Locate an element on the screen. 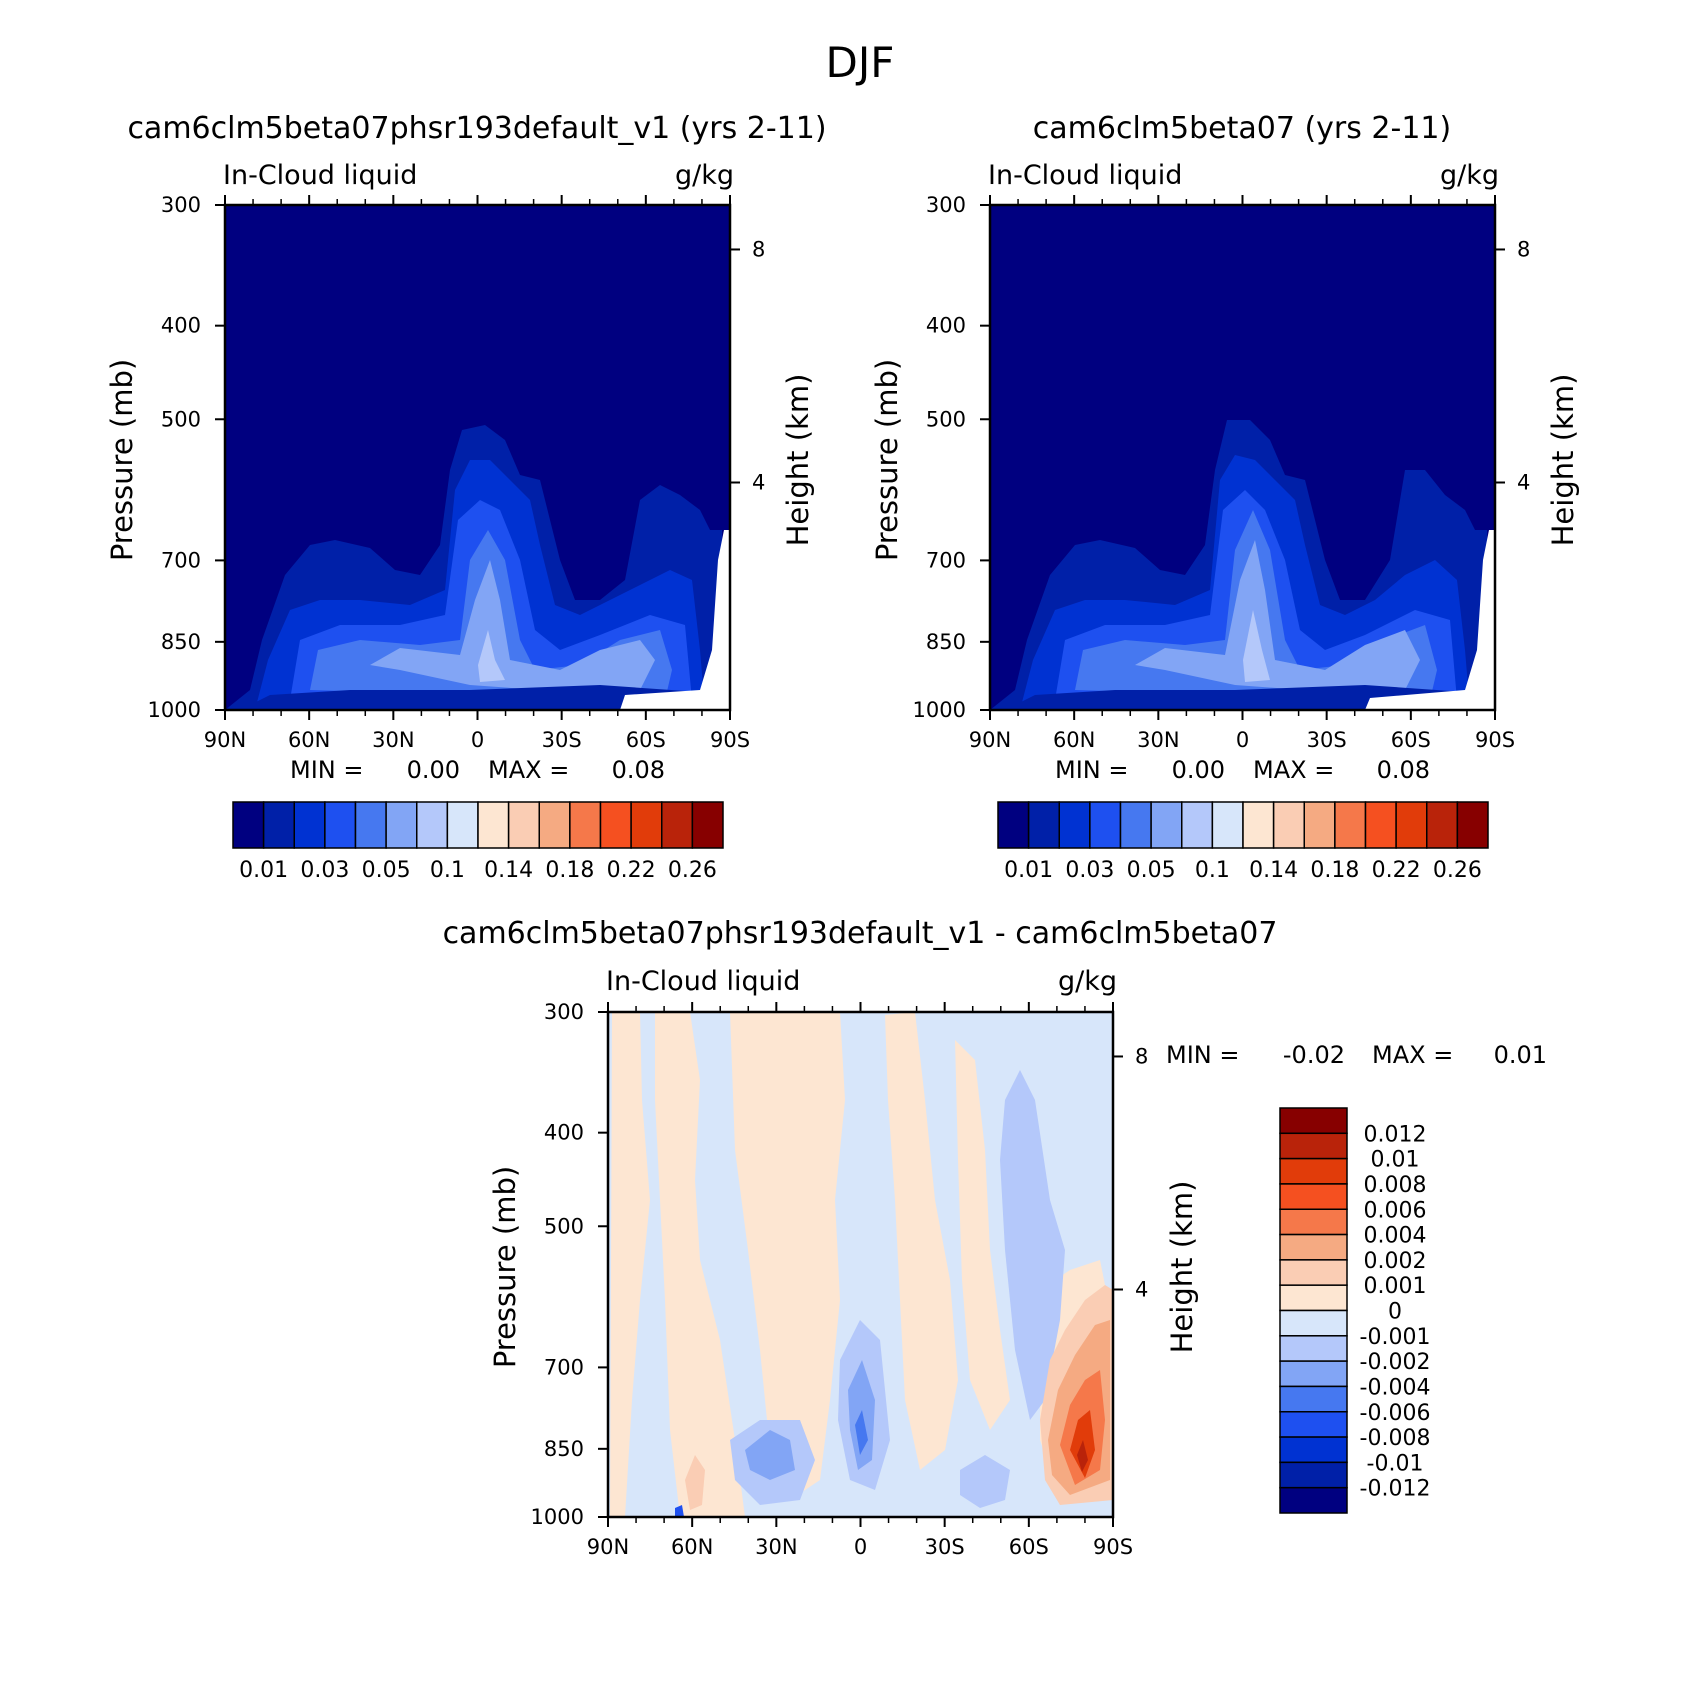 The height and width of the screenshot is (1708, 1708). units-label: g/kg is located at coordinates (1087, 981).